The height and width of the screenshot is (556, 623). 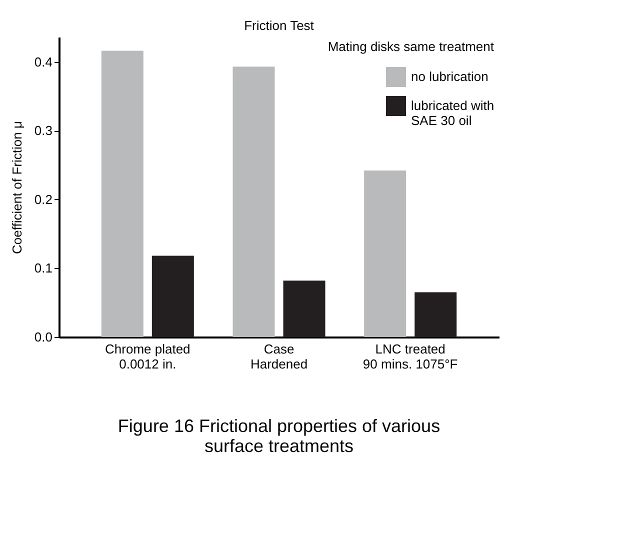 I want to click on x-tick-label: Case Hardened, so click(x=279, y=357).